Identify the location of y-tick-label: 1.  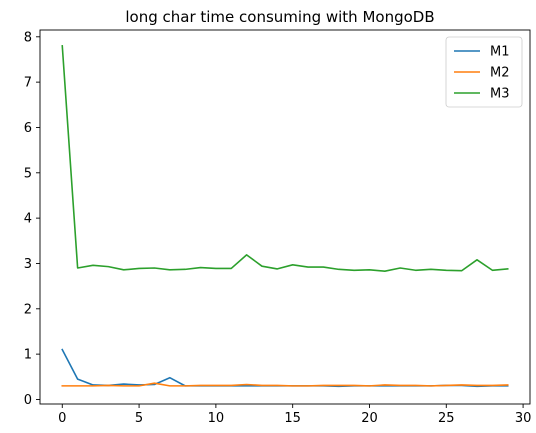
(28, 355).